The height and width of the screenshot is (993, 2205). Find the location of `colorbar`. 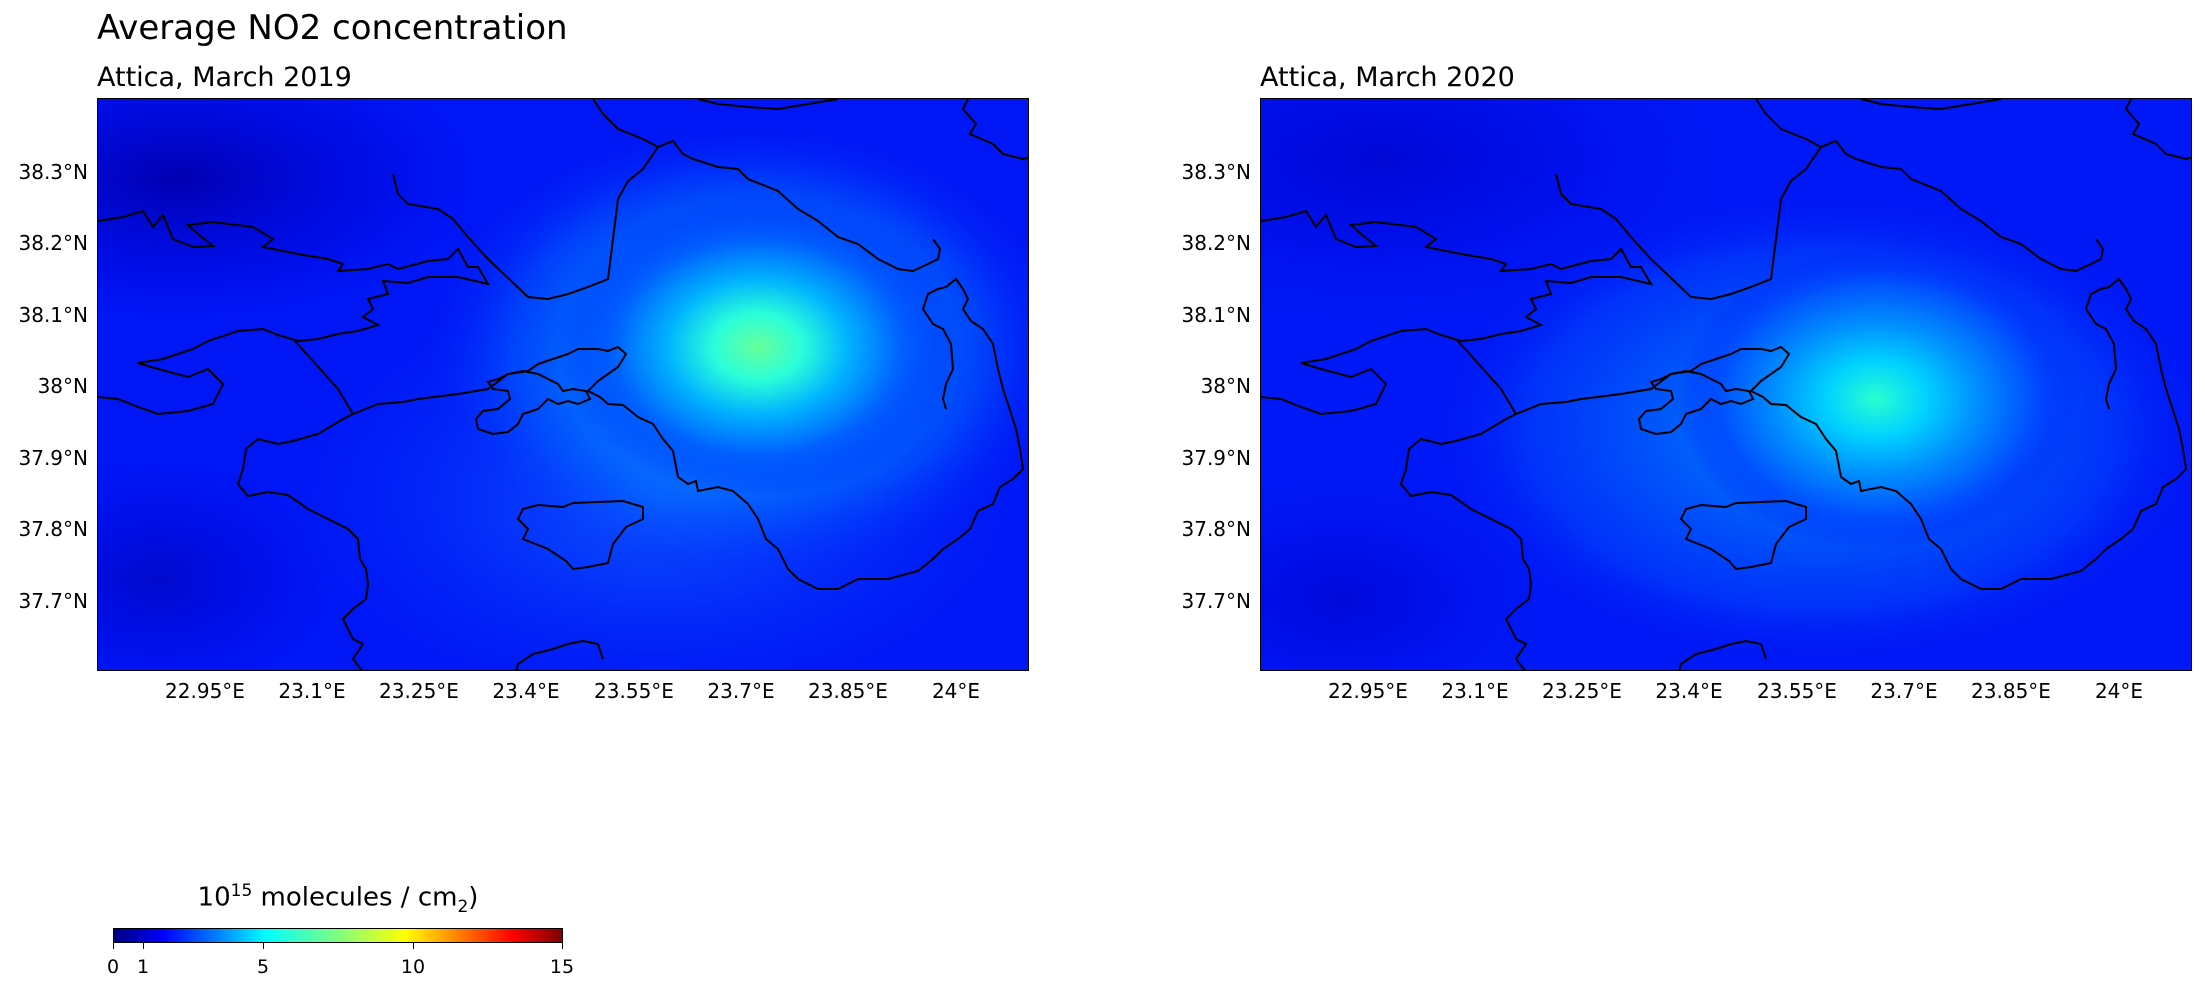

colorbar is located at coordinates (338, 935).